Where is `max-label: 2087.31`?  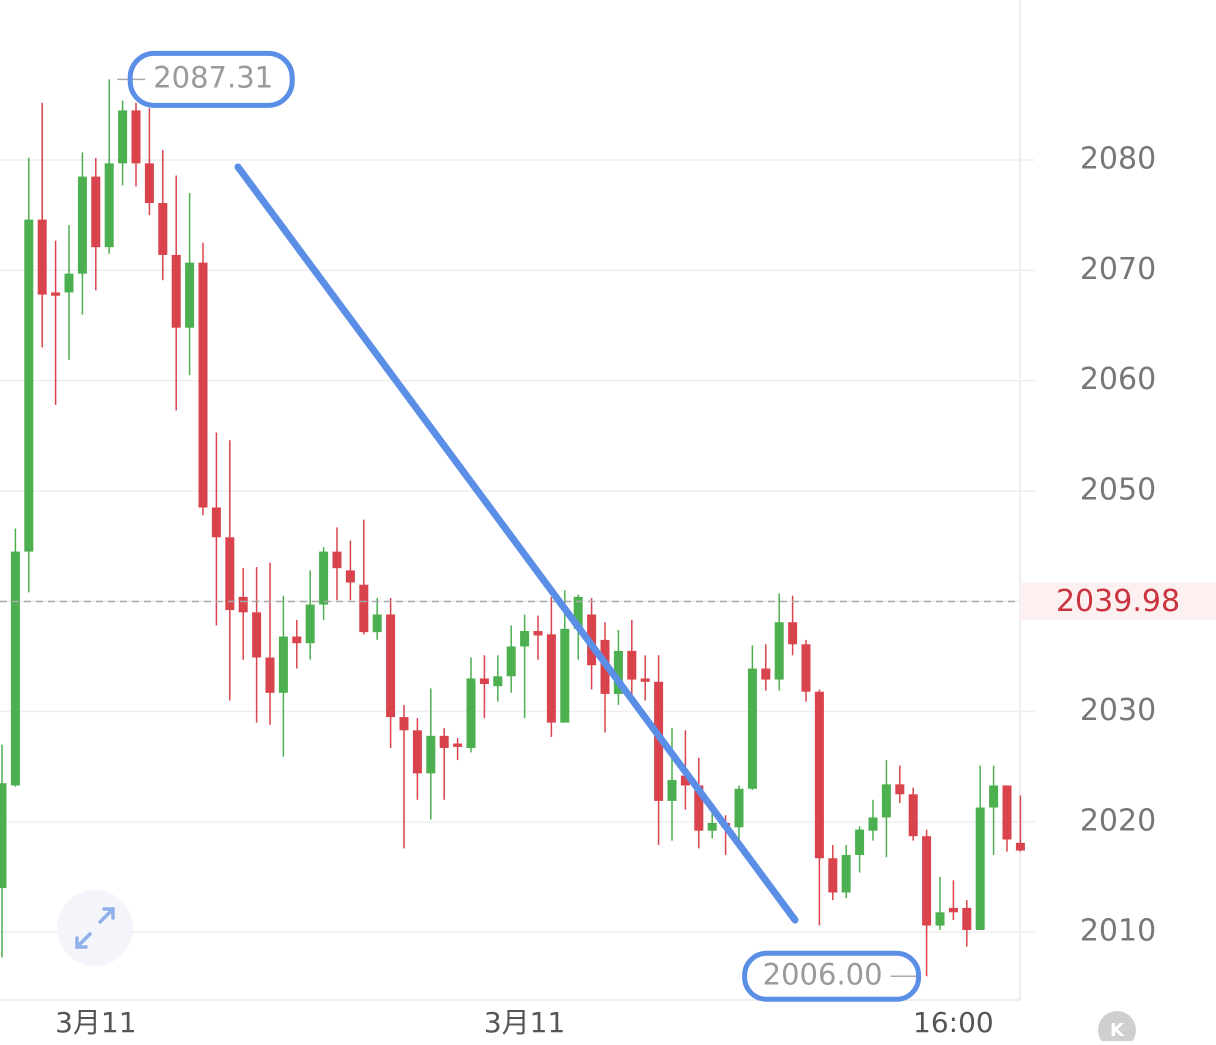
max-label: 2087.31 is located at coordinates (213, 77).